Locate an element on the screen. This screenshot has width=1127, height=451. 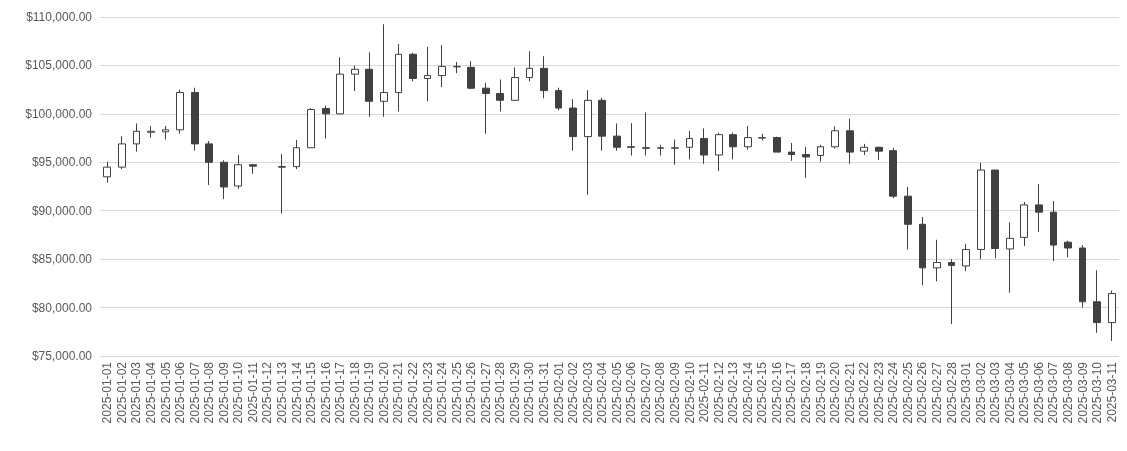
x-tick-label: 2025-01-14 is located at coordinates (296, 392).